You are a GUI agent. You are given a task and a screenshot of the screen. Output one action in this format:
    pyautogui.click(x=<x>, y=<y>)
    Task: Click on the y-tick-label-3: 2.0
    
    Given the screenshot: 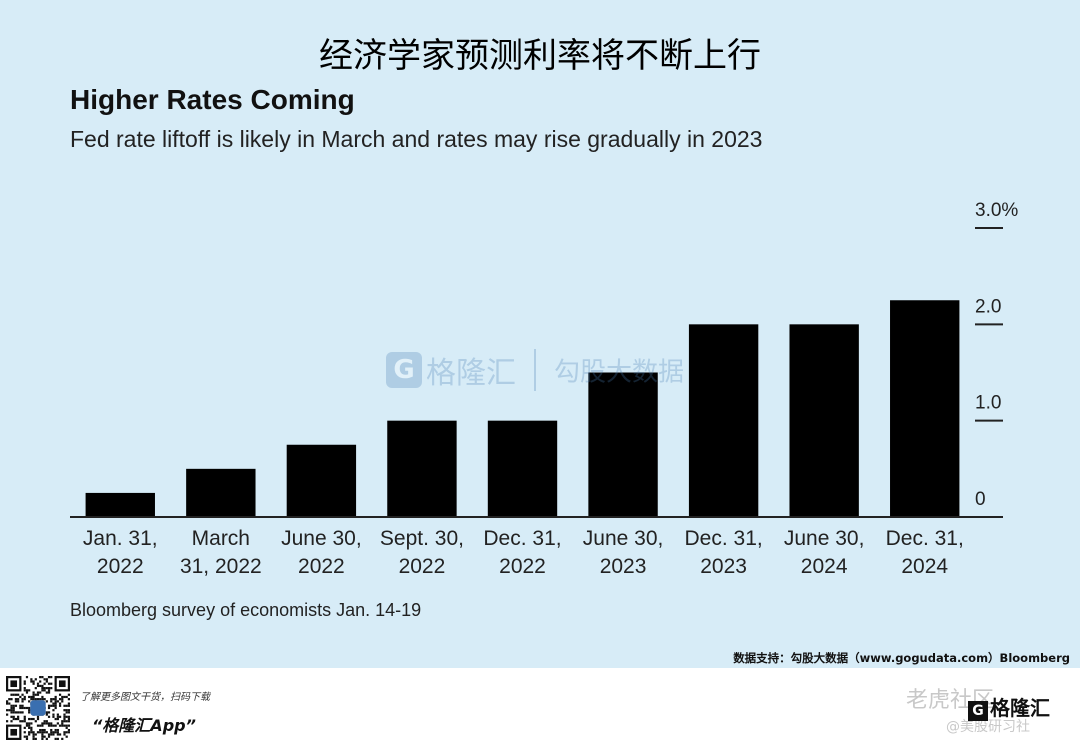 What is the action you would take?
    pyautogui.click(x=988, y=306)
    